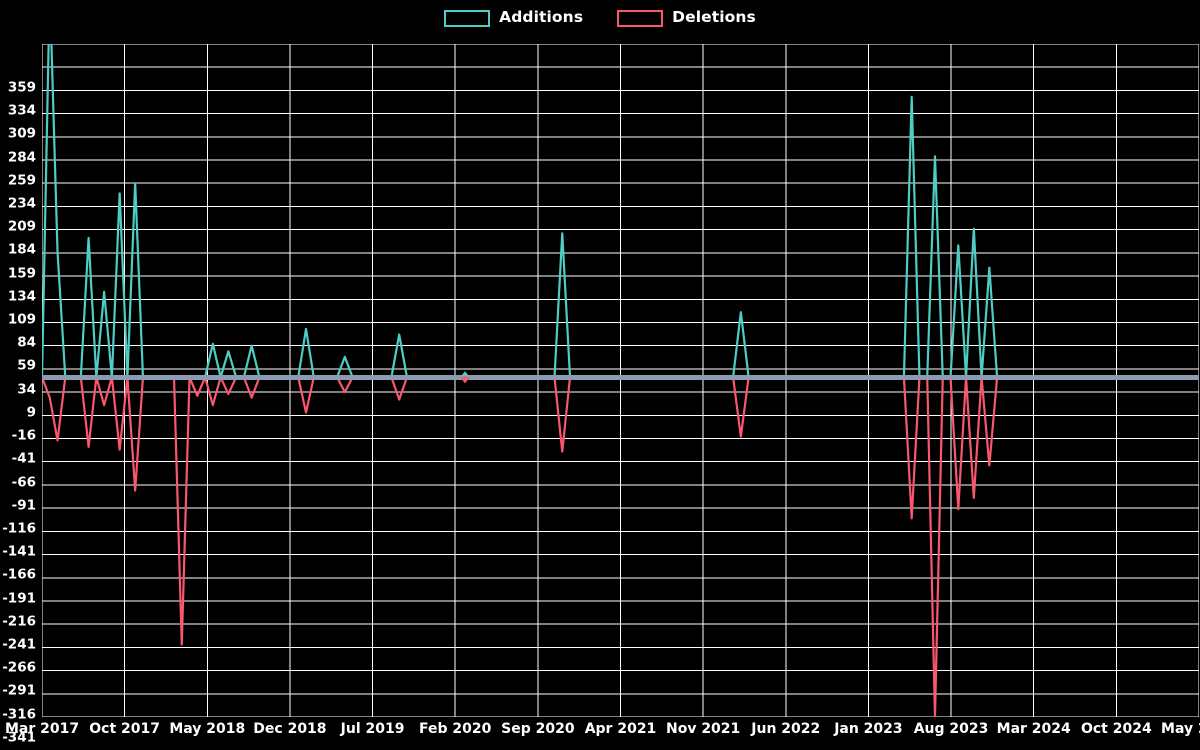 The height and width of the screenshot is (750, 1200). I want to click on y-tick-label: -241, so click(19, 644).